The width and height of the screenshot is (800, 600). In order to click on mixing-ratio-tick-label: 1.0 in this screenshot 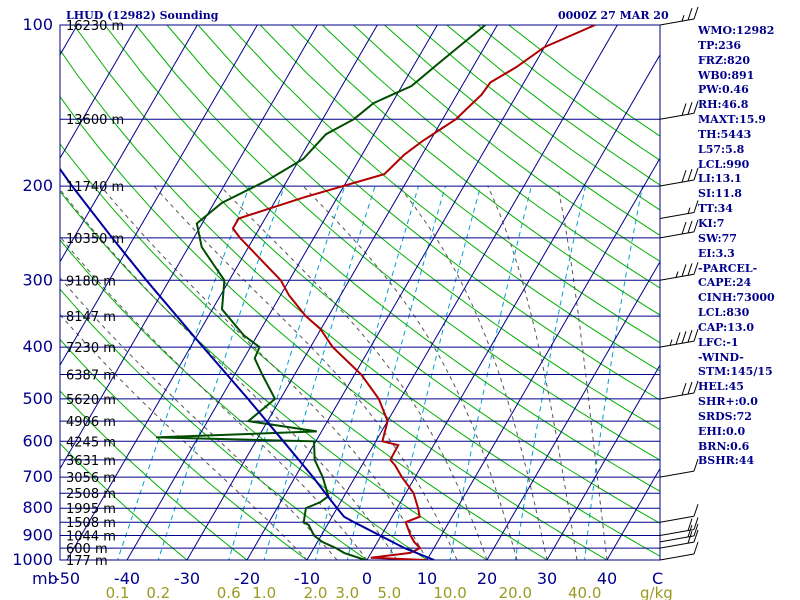, I will do `click(264, 592)`.